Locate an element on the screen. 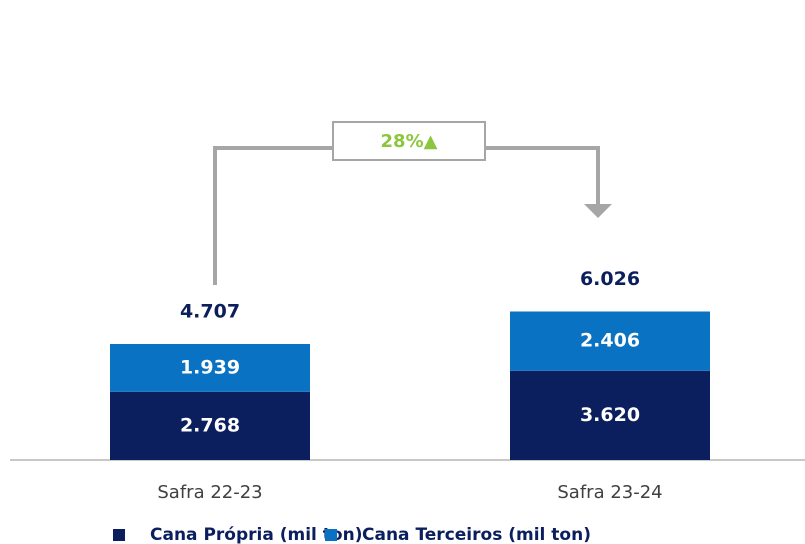  total-label: 6.026 is located at coordinates (610, 279).